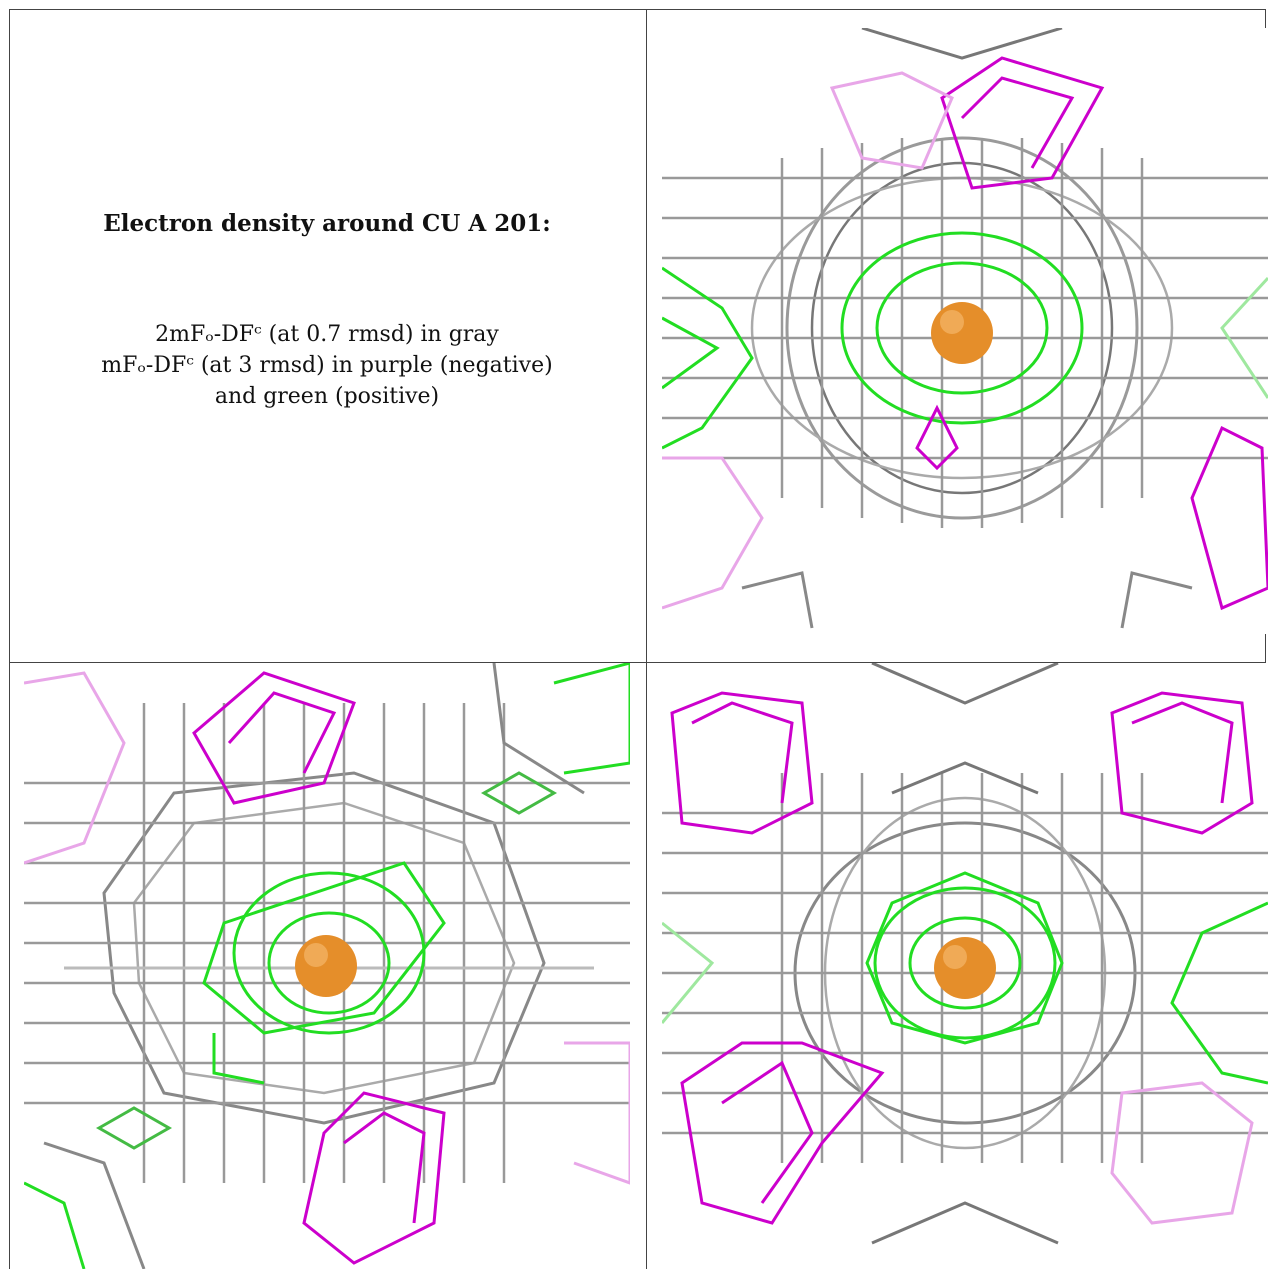 The width and height of the screenshot is (1275, 1277). I want to click on border-center, so click(646, 639).